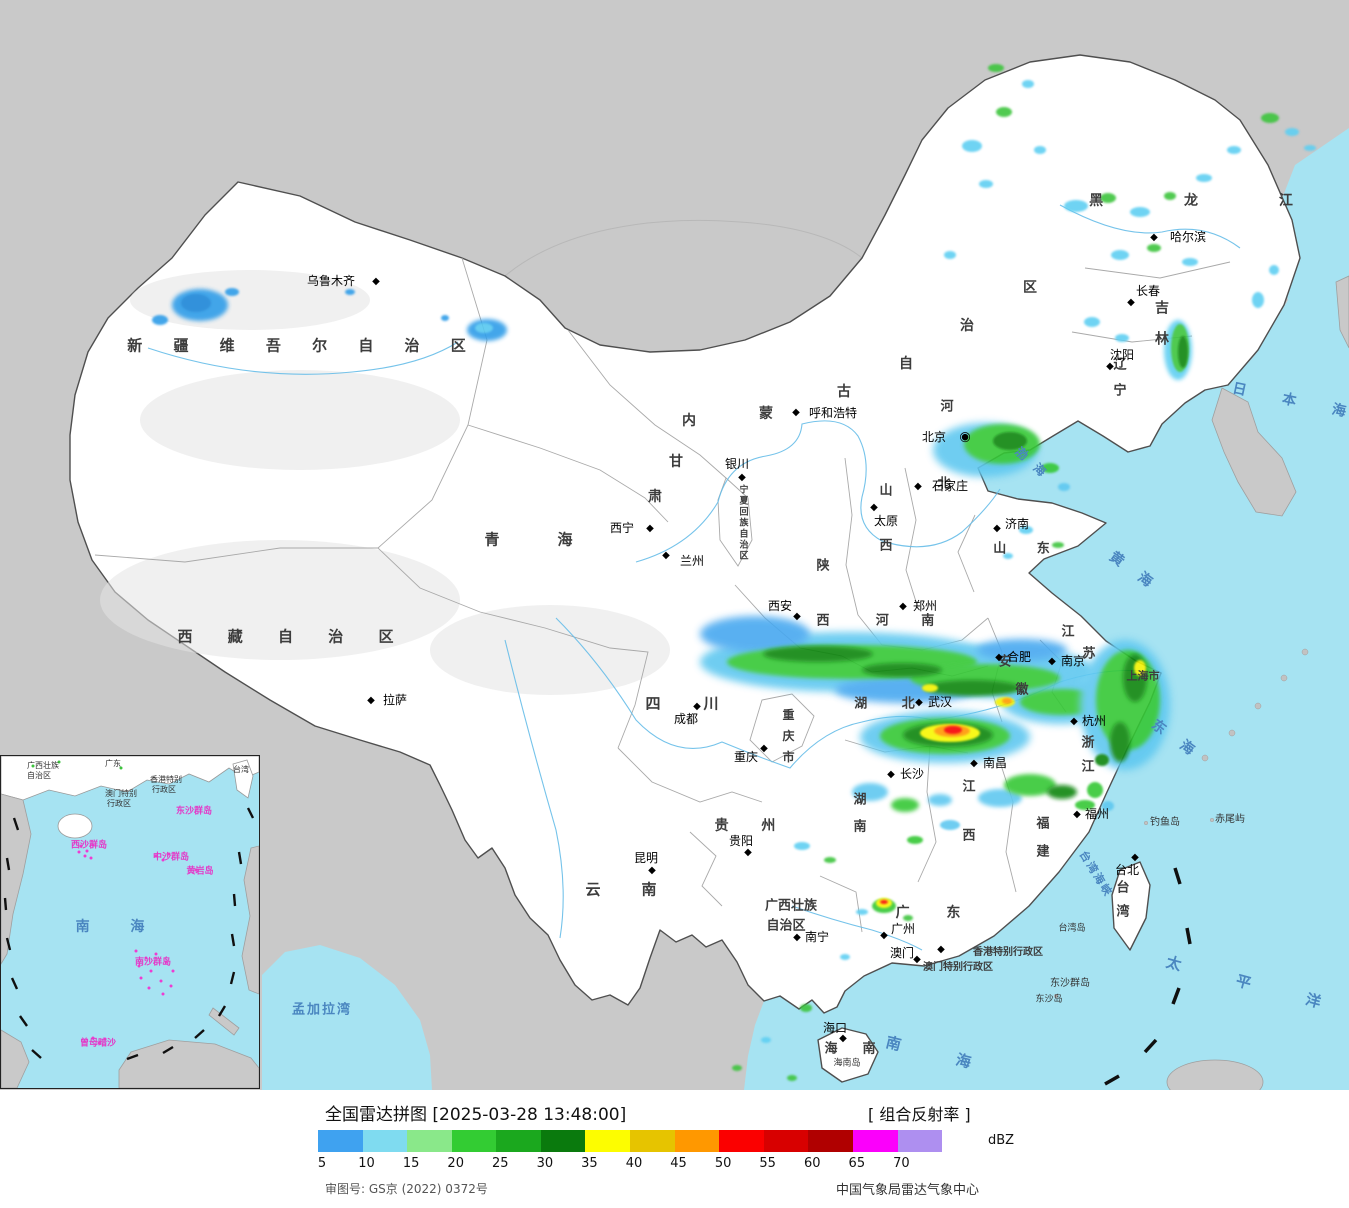 The image size is (1349, 1208). What do you see at coordinates (241, 769) in the screenshot?
I see `inset-land-label: 台湾` at bounding box center [241, 769].